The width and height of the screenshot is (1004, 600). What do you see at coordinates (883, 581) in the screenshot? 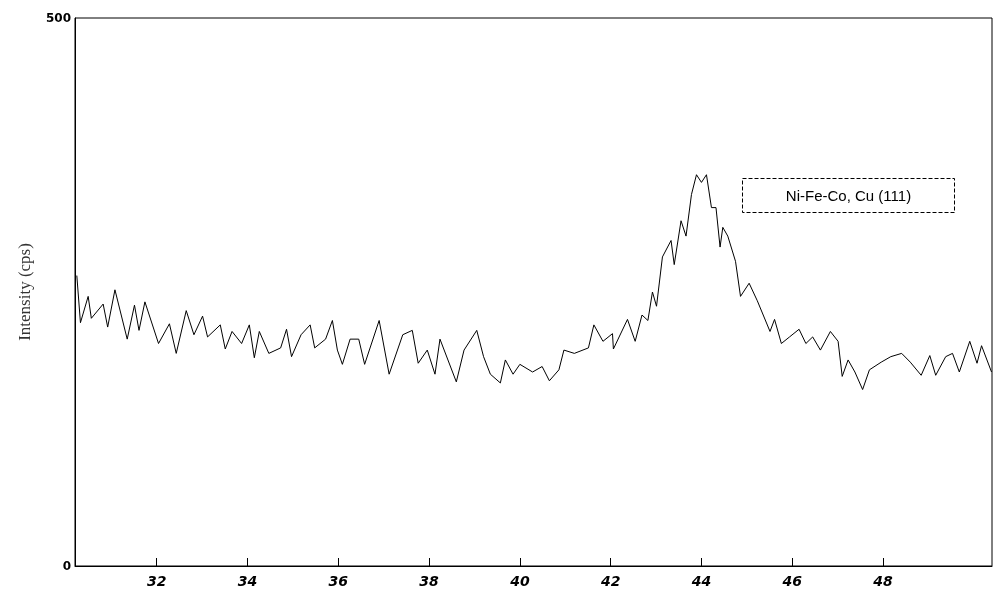
I see `x-tick-label: 48` at bounding box center [883, 581].